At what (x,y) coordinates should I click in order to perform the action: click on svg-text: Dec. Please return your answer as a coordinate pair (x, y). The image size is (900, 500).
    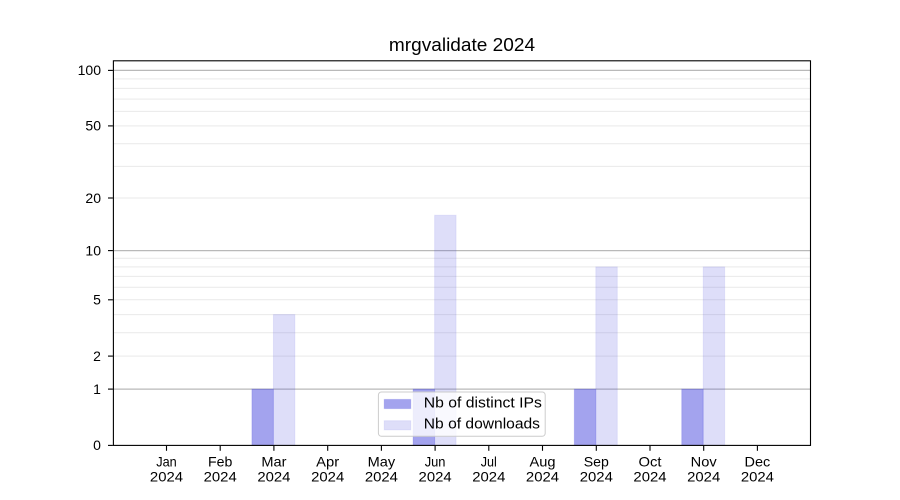
    Looking at the image, I should click on (758, 461).